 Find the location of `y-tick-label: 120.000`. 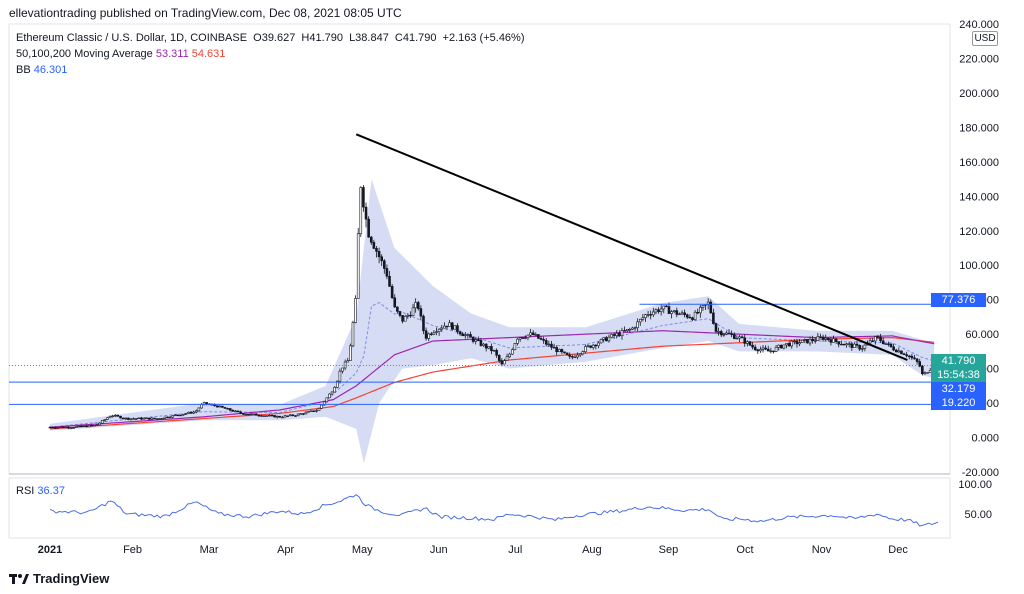

y-tick-label: 120.000 is located at coordinates (979, 232).